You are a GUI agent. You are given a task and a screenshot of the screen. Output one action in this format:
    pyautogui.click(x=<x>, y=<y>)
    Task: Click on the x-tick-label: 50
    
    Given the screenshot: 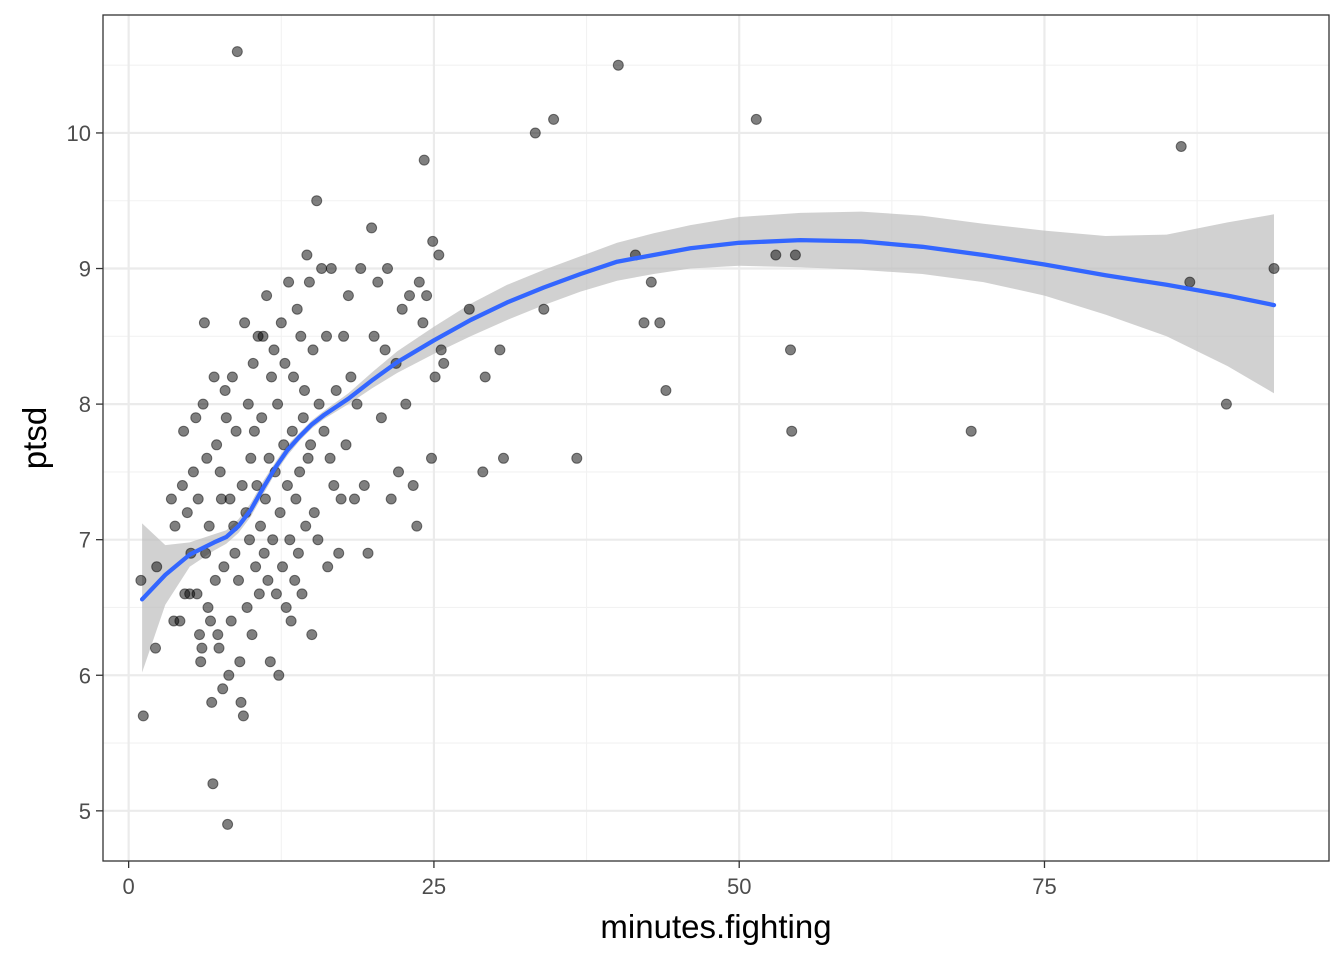 What is the action you would take?
    pyautogui.click(x=739, y=886)
    